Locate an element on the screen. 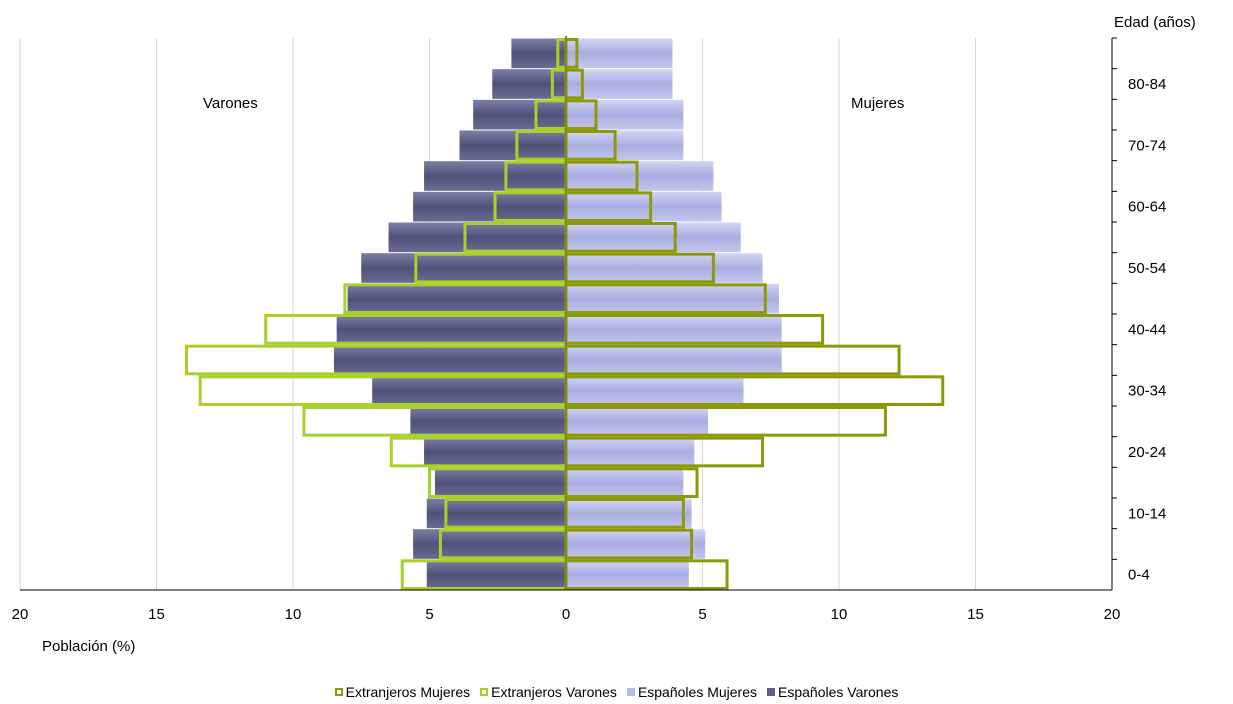 The image size is (1233, 704). y-category-label: 30-34 is located at coordinates (1147, 391).